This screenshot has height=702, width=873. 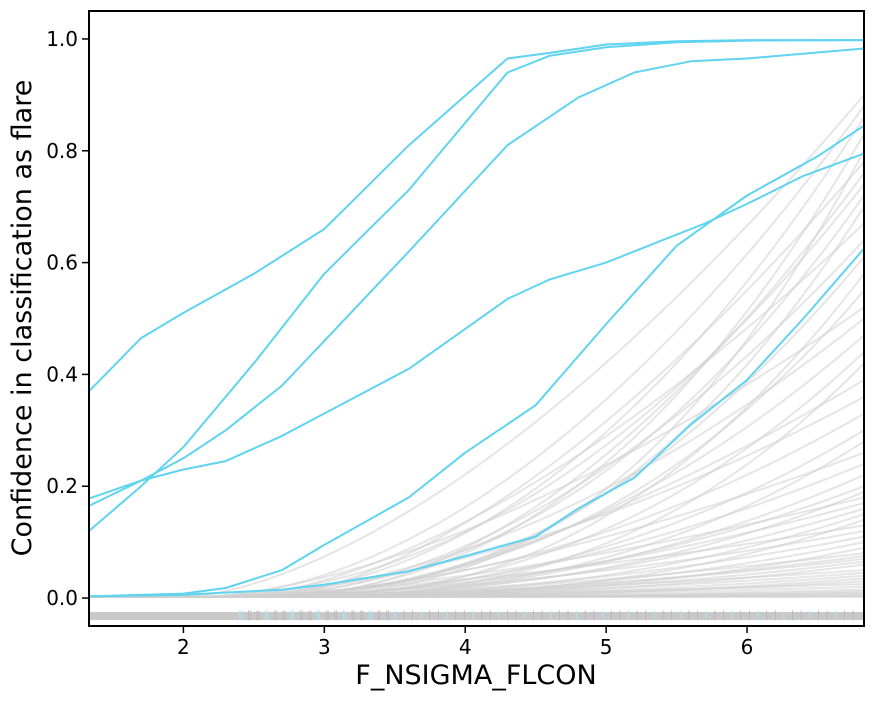 What do you see at coordinates (62, 598) in the screenshot?
I see `y-tick-label: 0.0` at bounding box center [62, 598].